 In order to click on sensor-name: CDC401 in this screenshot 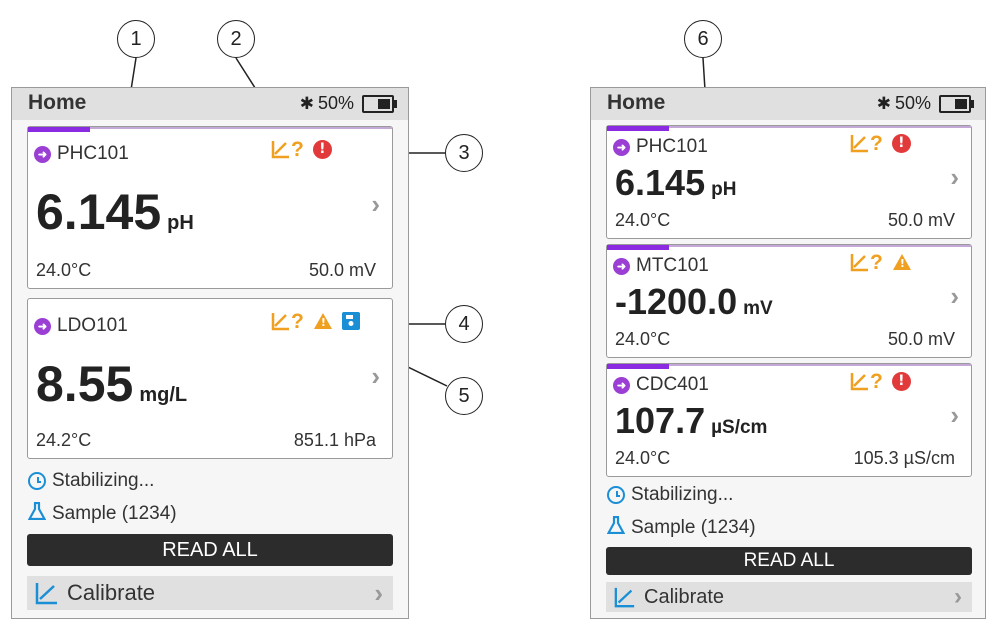, I will do `click(672, 384)`.